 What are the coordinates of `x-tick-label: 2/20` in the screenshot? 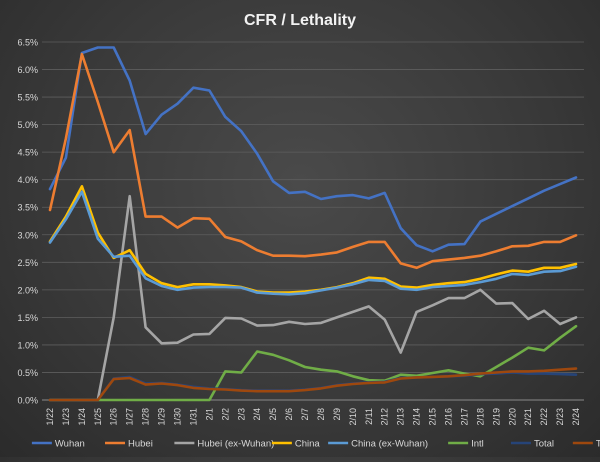 It's located at (512, 417).